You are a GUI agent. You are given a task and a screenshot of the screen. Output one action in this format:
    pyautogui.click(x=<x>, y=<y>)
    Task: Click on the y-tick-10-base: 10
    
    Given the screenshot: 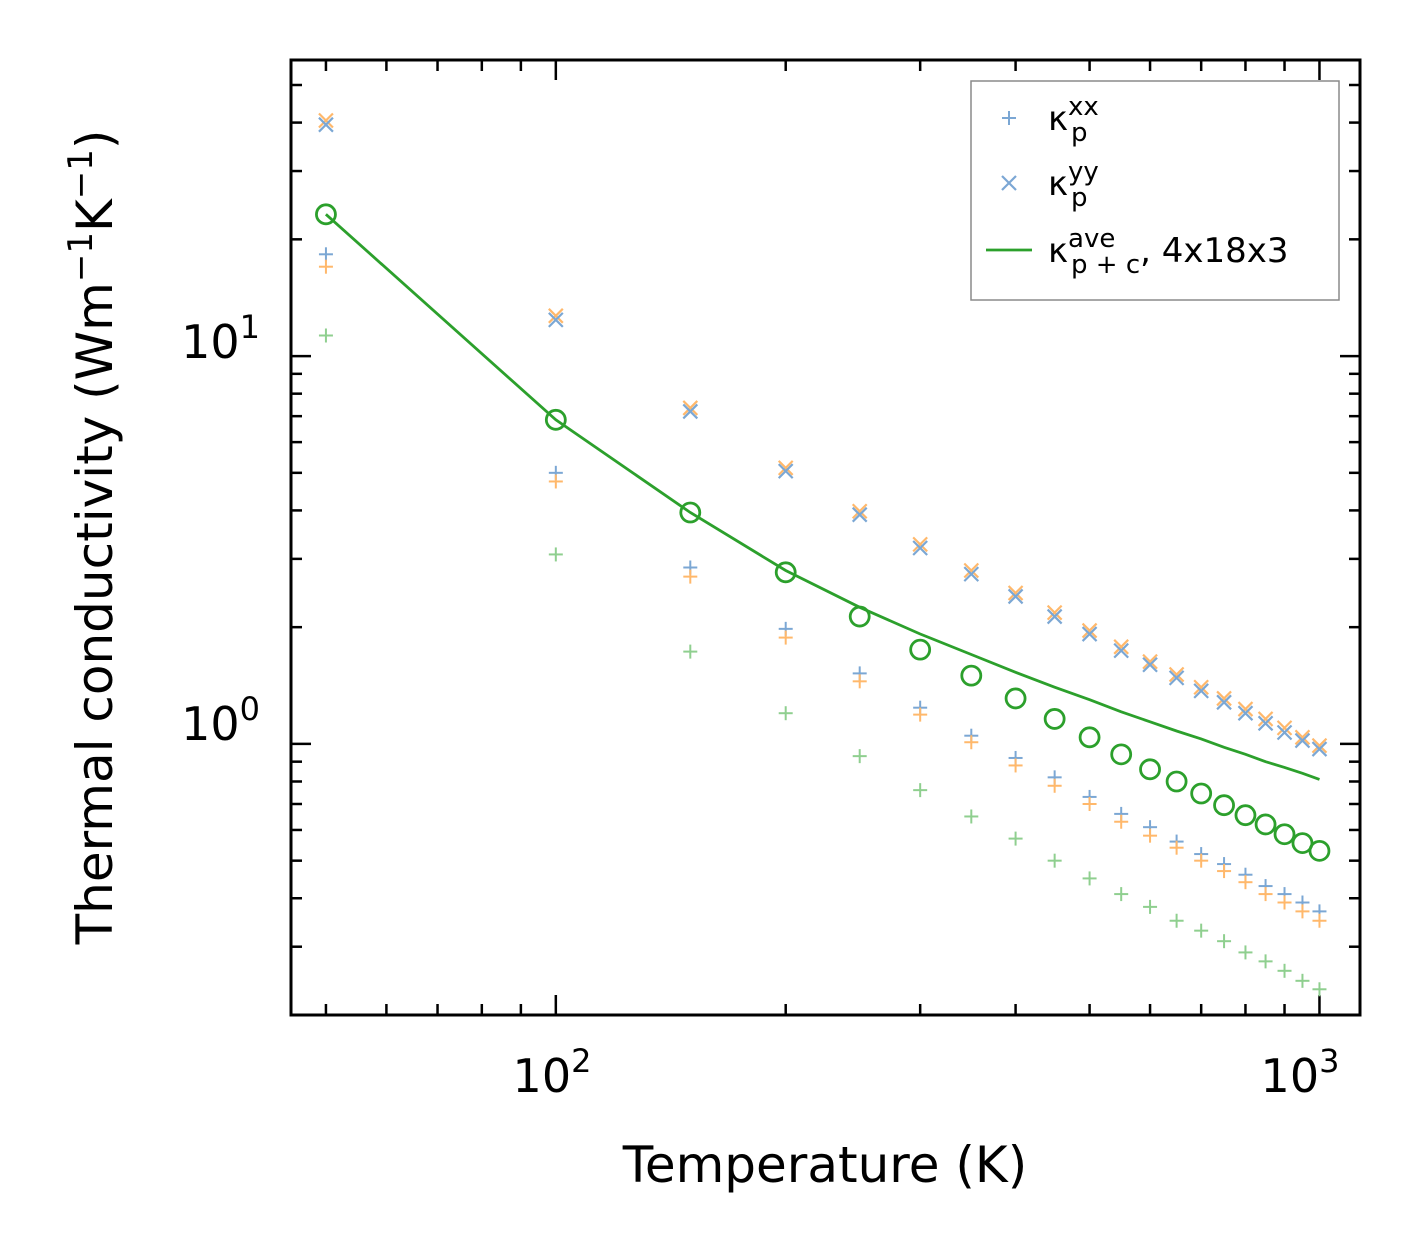 What is the action you would take?
    pyautogui.click(x=210, y=342)
    